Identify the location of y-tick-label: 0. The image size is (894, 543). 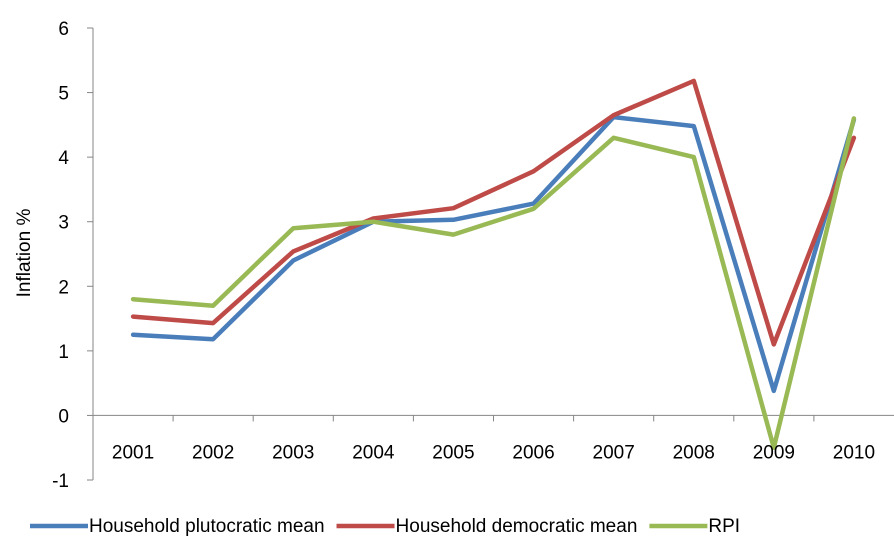
(63, 416).